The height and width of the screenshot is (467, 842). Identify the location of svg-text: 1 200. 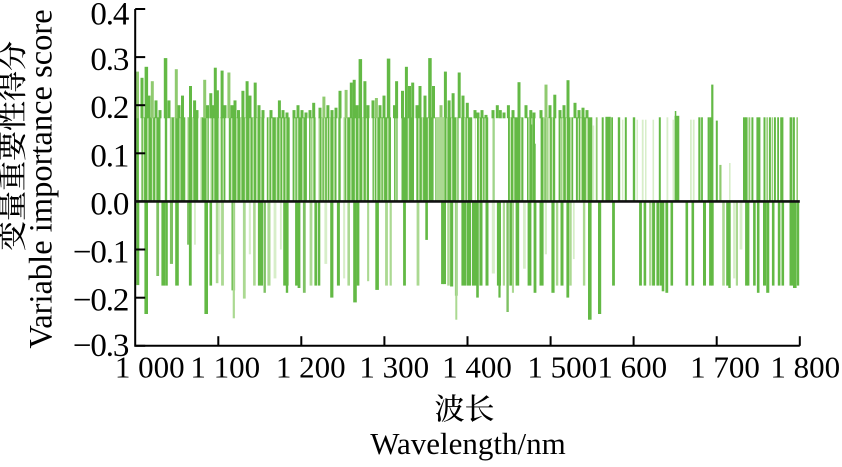
(311, 367).